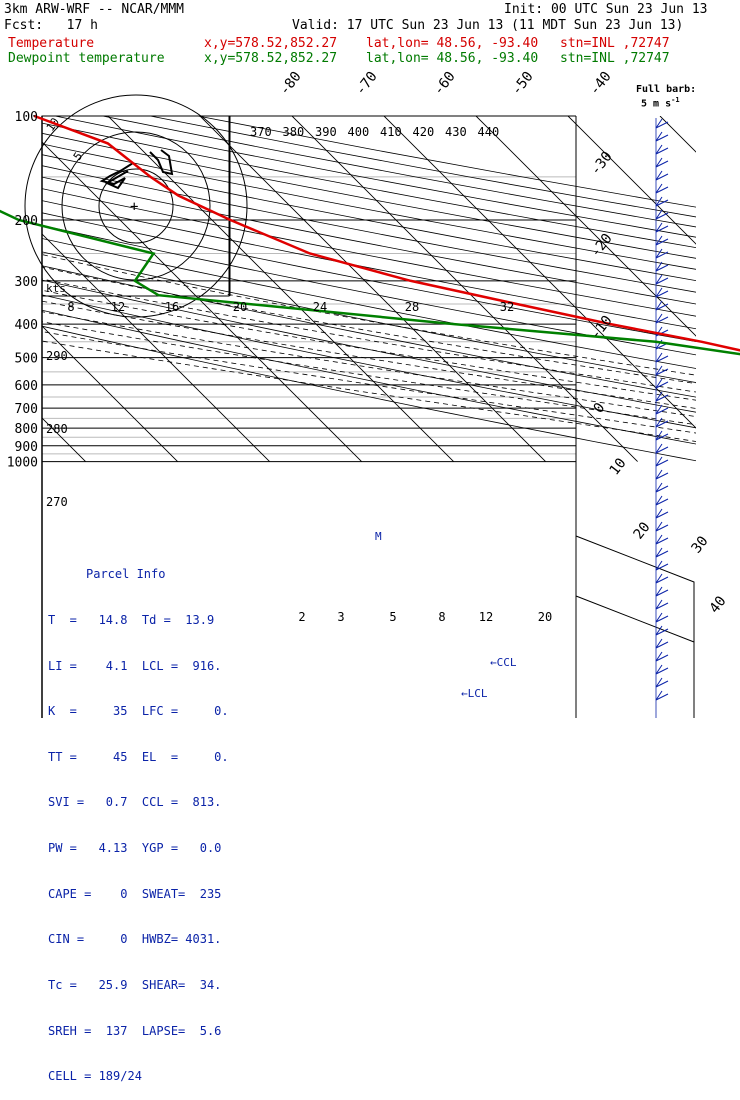 The image size is (740, 1100). I want to click on pressure-tick-label: 1000, so click(22, 463).